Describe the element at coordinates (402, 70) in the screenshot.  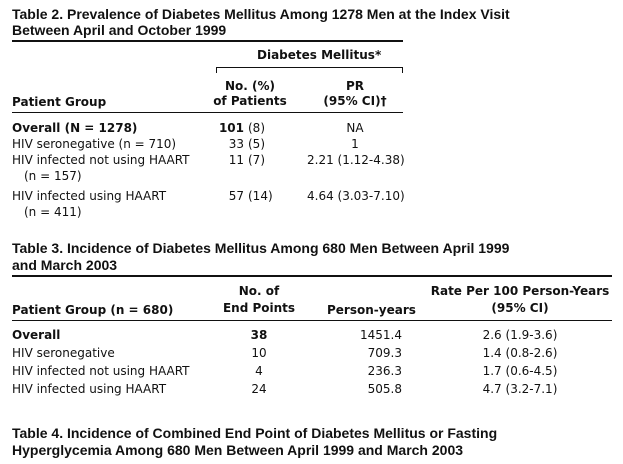
I see `table2-spanner-tick-right` at that location.